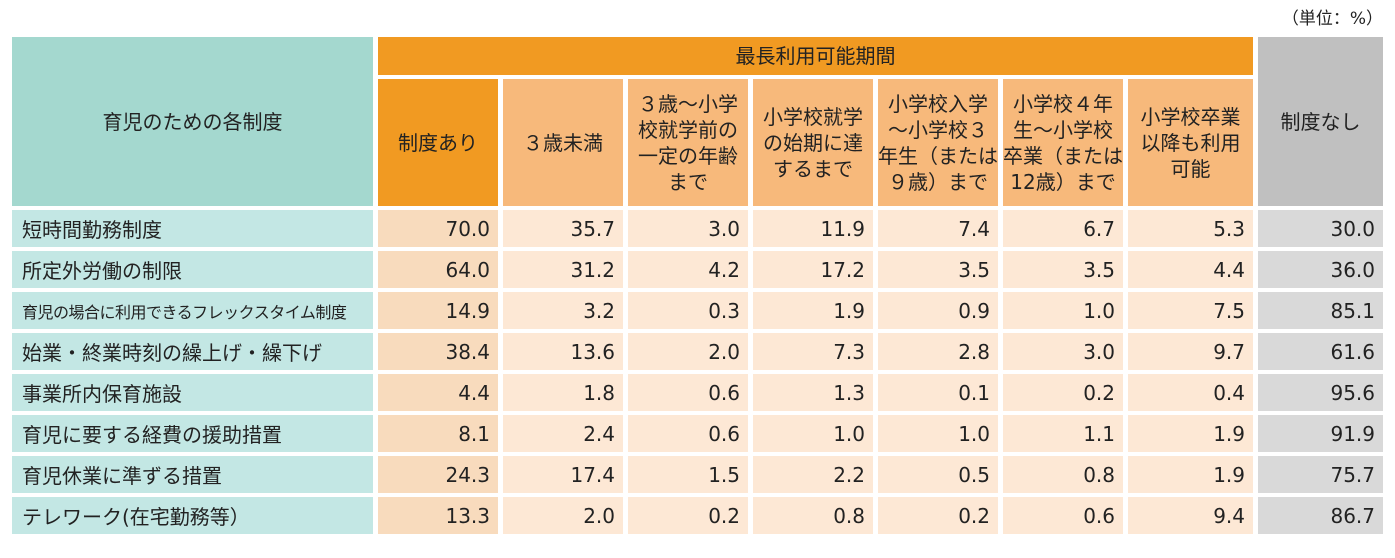 Image resolution: width=1395 pixels, height=558 pixels. I want to click on table-row: 所定外労働の制限 64.0 31.2 4.2 17.2 3.5 3.5 4.4 36.0, so click(697, 269).